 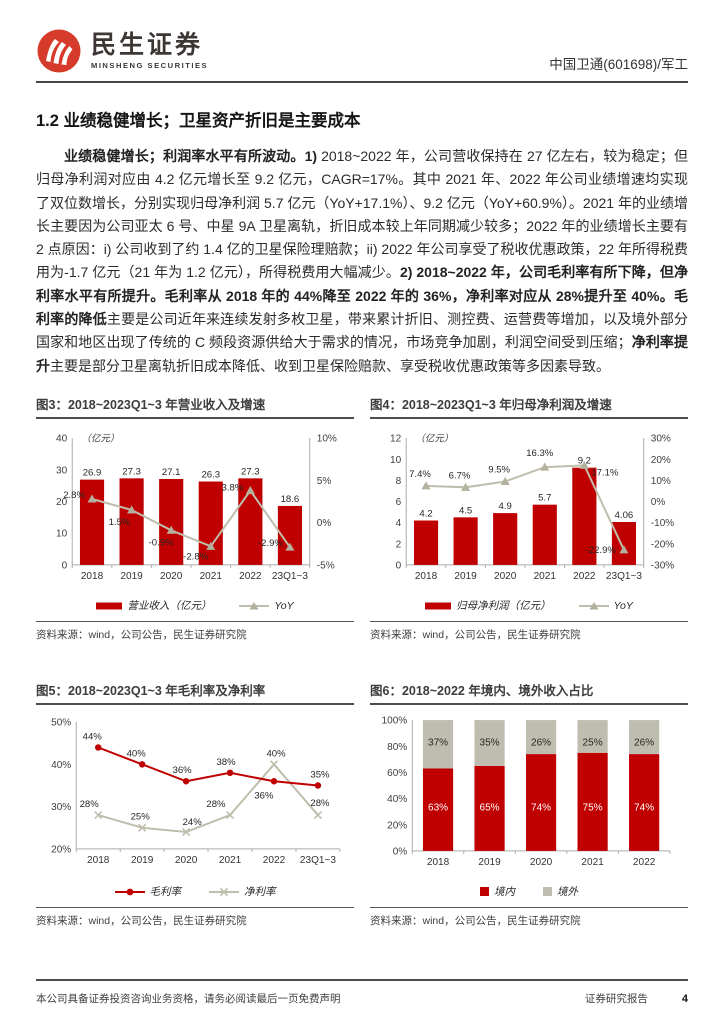 What do you see at coordinates (661, 439) in the screenshot?
I see `svg-text: 30%` at bounding box center [661, 439].